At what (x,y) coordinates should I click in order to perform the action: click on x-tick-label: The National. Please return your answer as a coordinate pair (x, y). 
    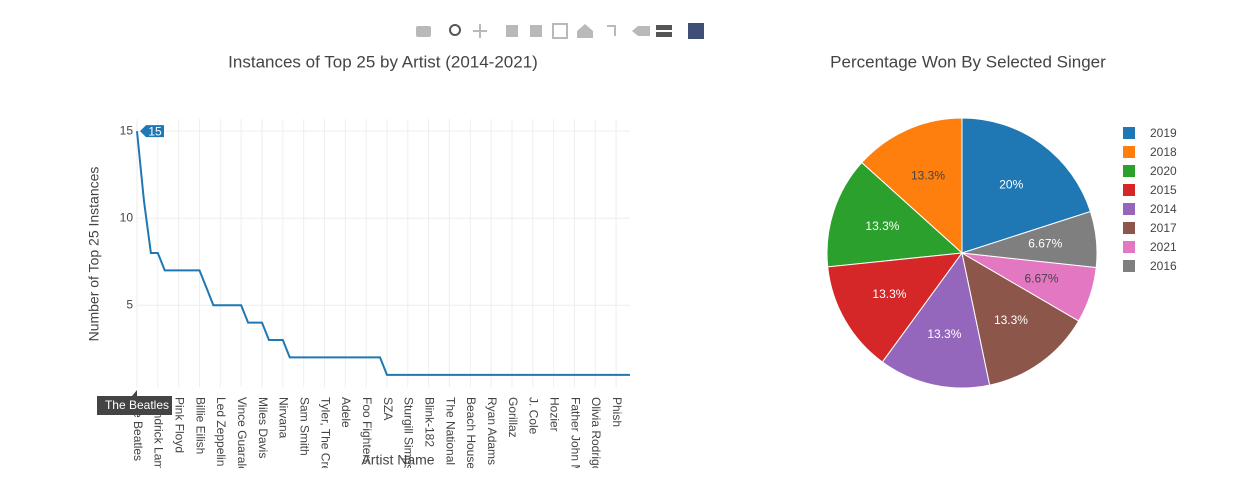
    Looking at the image, I should click on (450, 431).